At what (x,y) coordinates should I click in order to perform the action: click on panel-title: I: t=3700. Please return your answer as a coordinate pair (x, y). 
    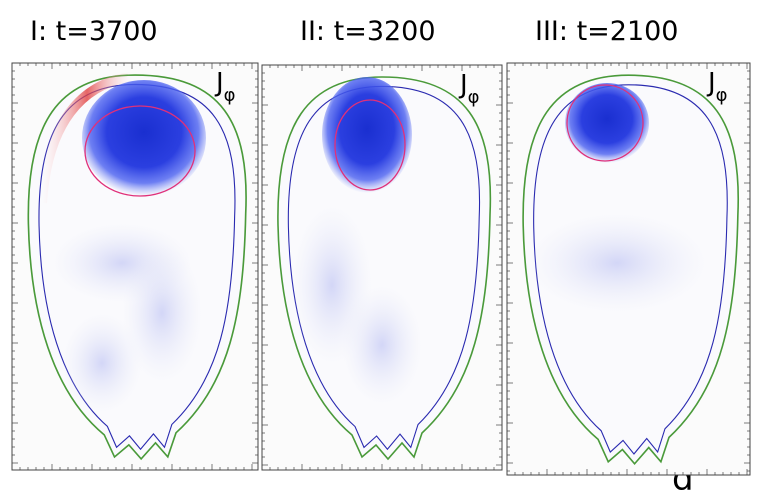
    Looking at the image, I should click on (94, 31).